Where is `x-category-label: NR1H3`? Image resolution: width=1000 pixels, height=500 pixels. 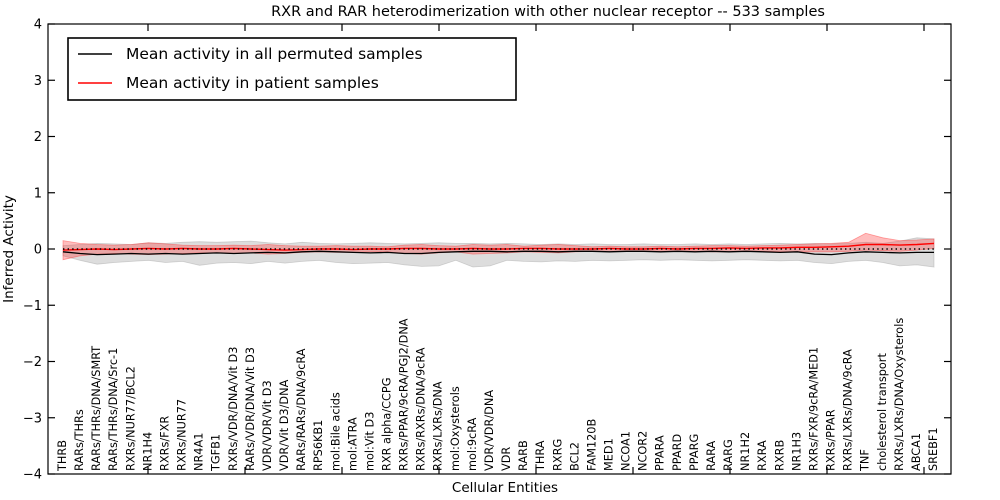
x-category-label: NR1H3 is located at coordinates (796, 451).